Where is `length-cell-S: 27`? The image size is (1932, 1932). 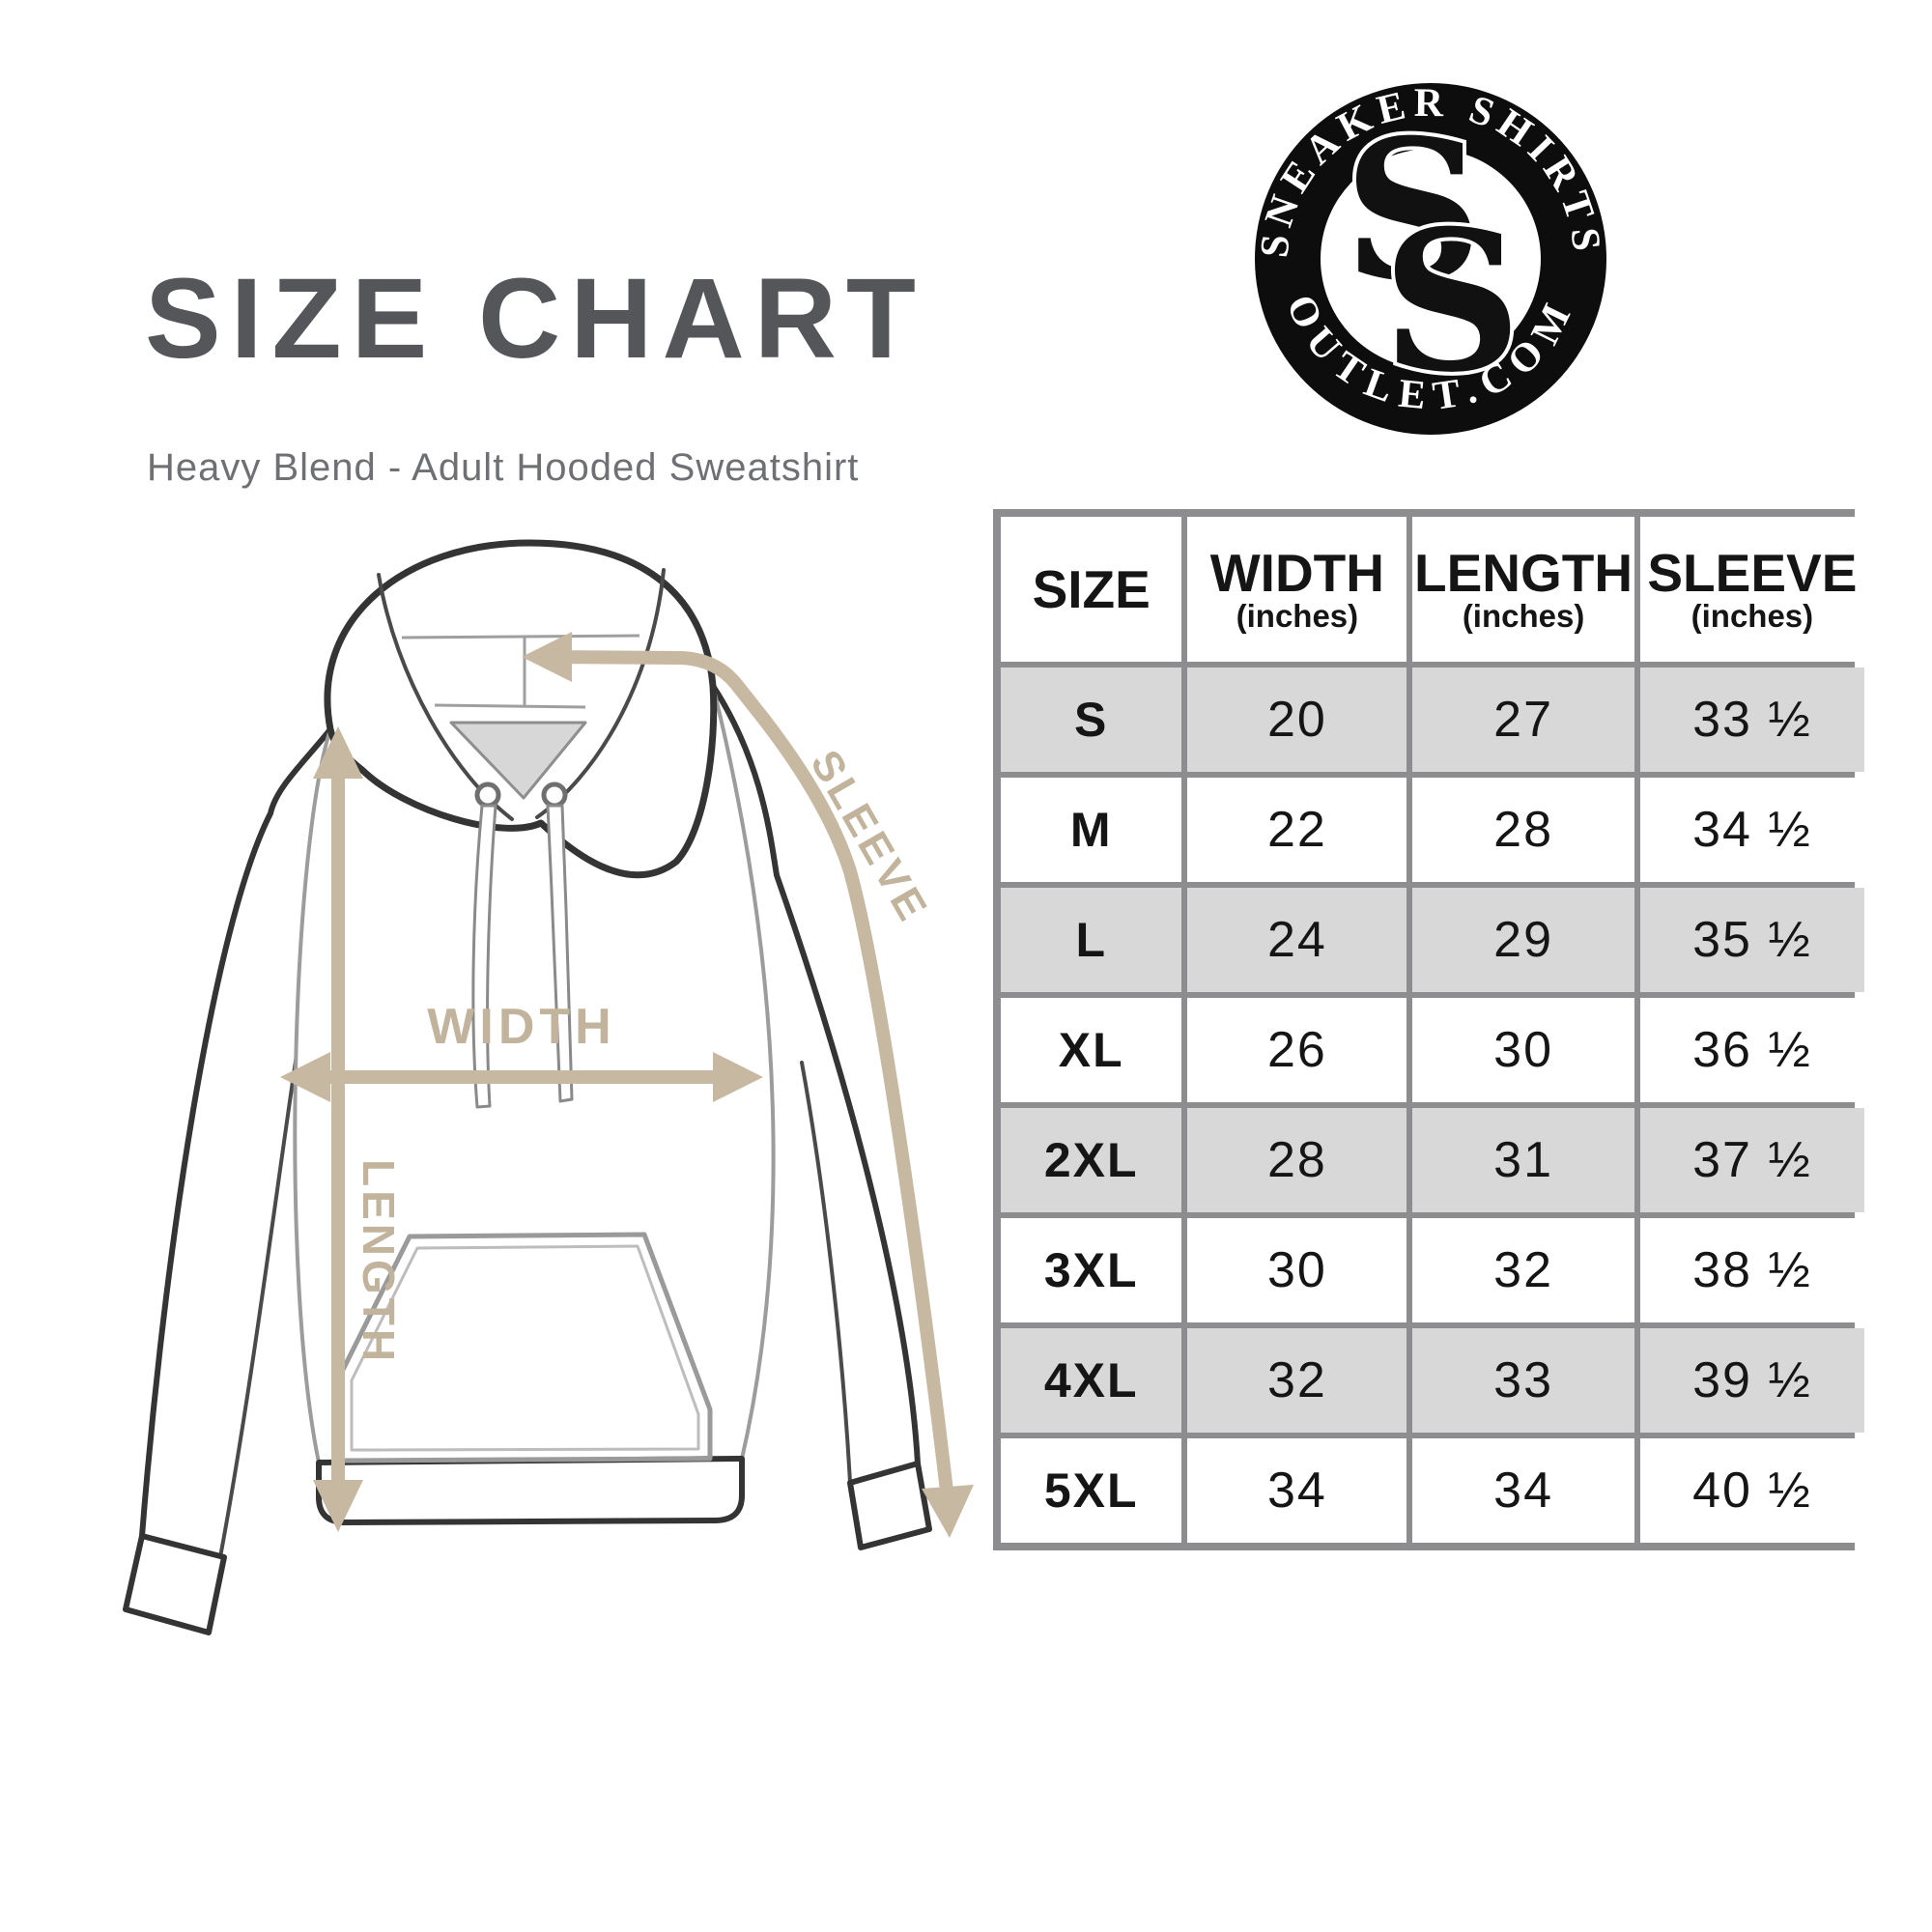 length-cell-S: 27 is located at coordinates (1523, 720).